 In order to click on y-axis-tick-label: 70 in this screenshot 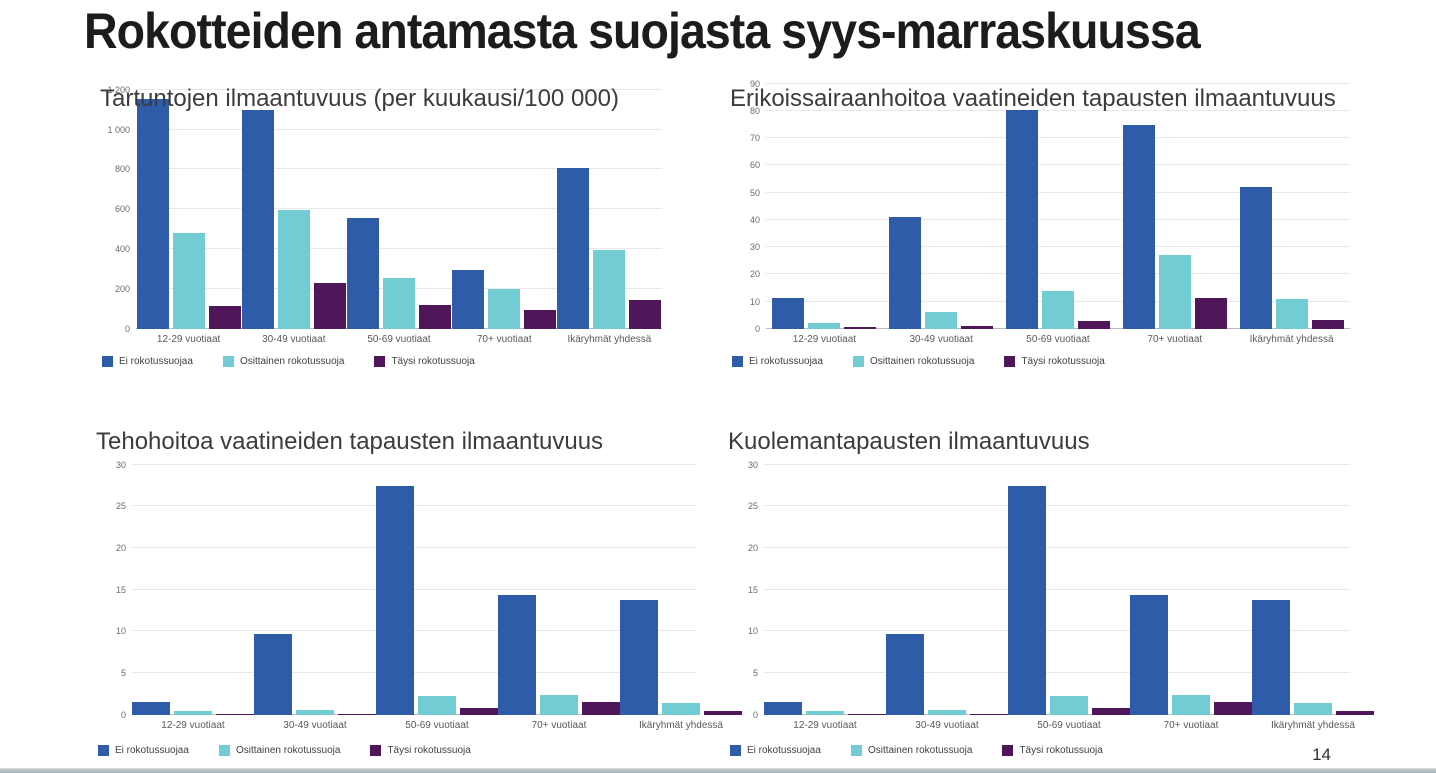, I will do `click(754, 138)`.